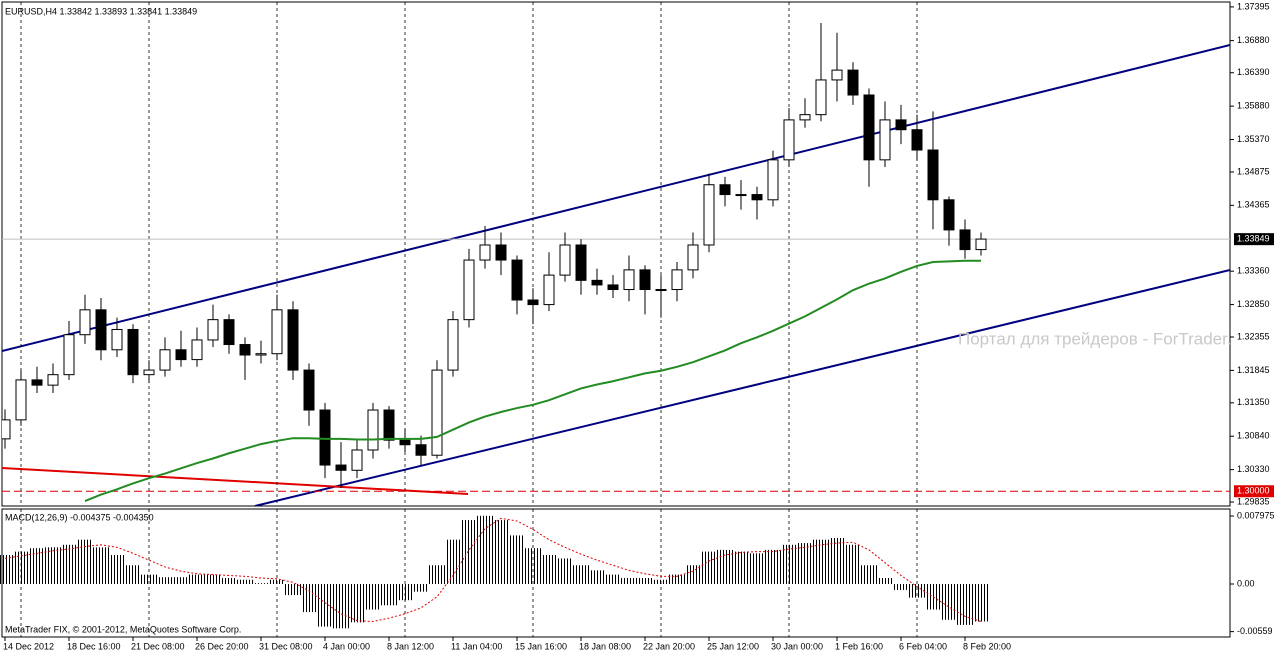  Describe the element at coordinates (1253, 6) in the screenshot. I see `y-tick-label: 1.37395` at that location.